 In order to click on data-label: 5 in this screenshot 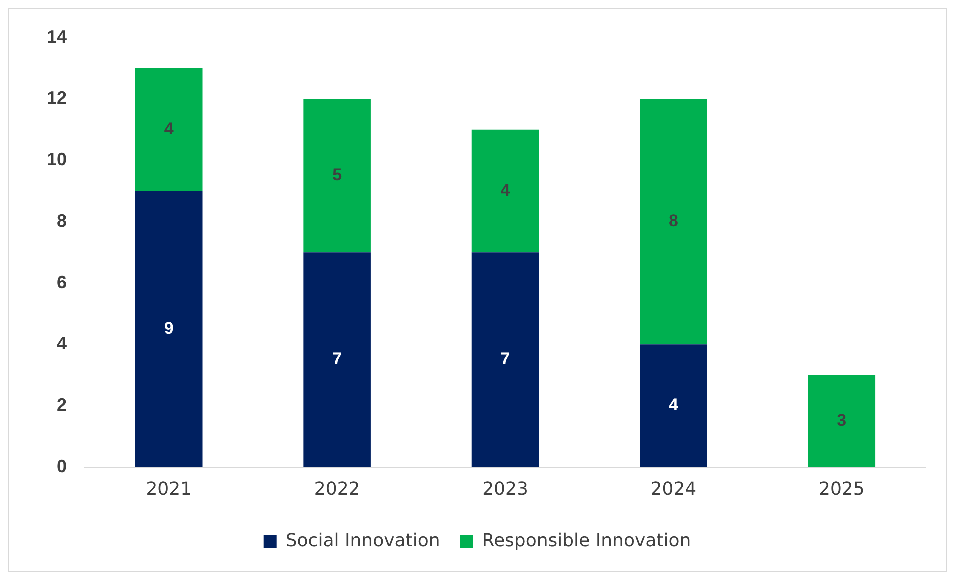, I will do `click(337, 175)`.